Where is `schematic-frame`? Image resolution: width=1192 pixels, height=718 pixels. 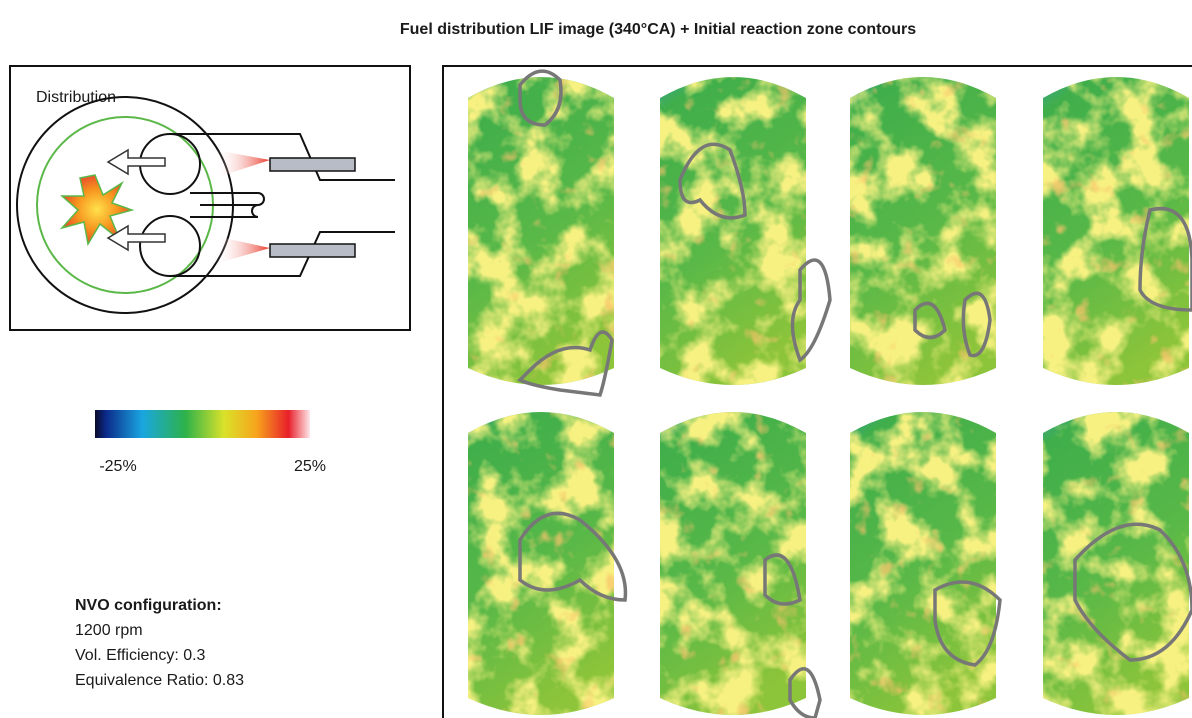
schematic-frame is located at coordinates (210, 198).